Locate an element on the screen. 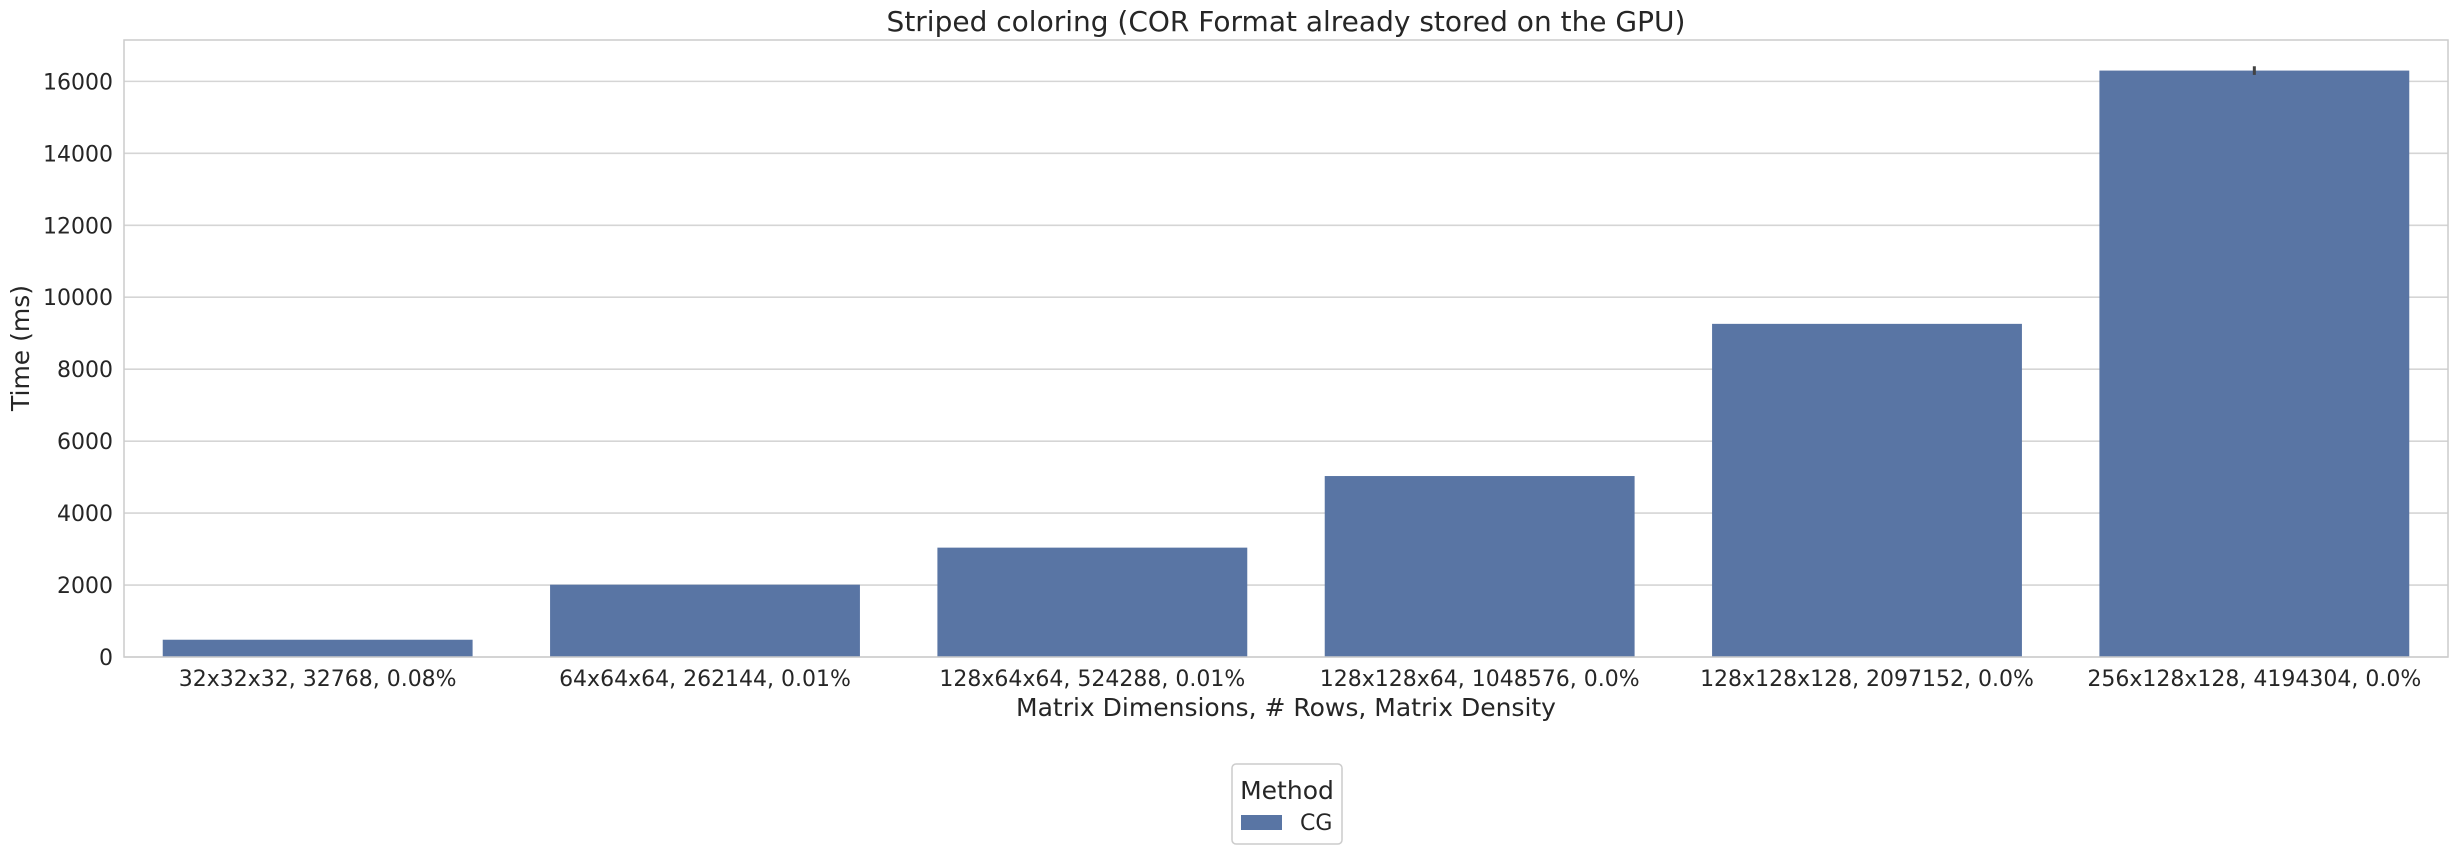 The width and height of the screenshot is (2458, 856). y-tick-label: 10000 is located at coordinates (78, 298).